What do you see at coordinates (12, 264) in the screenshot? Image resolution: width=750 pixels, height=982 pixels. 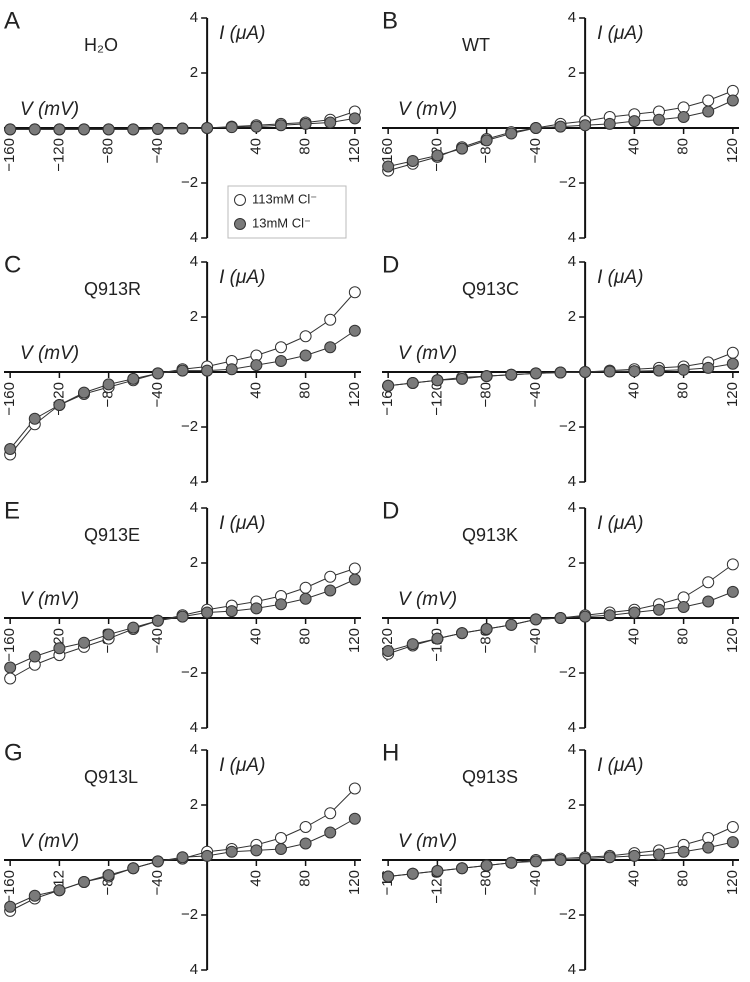 I see `panel-letter: C` at bounding box center [12, 264].